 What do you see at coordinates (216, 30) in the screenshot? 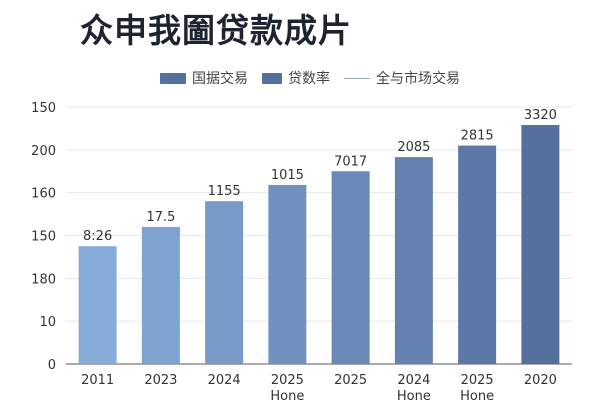
I see `chart-title: 众申我圗贷款成片` at bounding box center [216, 30].